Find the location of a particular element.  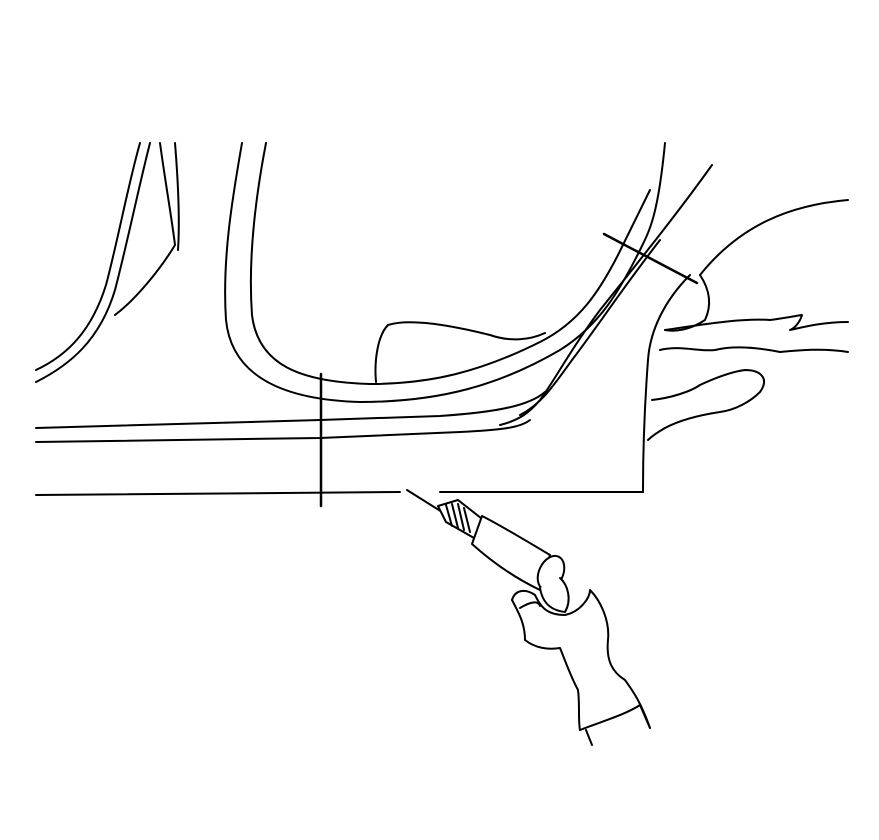

rocker-bottom-edge-left is located at coordinates (218, 493).